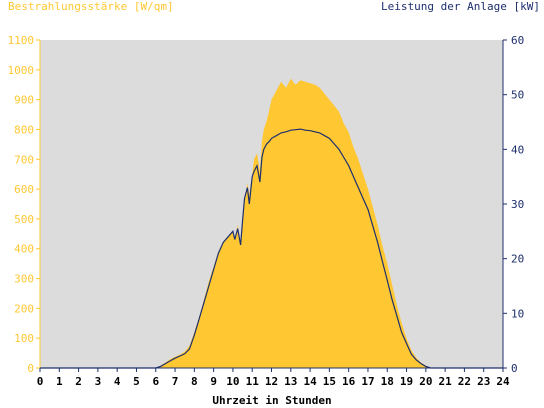  I want to click on x-tick-label: 7, so click(175, 381).